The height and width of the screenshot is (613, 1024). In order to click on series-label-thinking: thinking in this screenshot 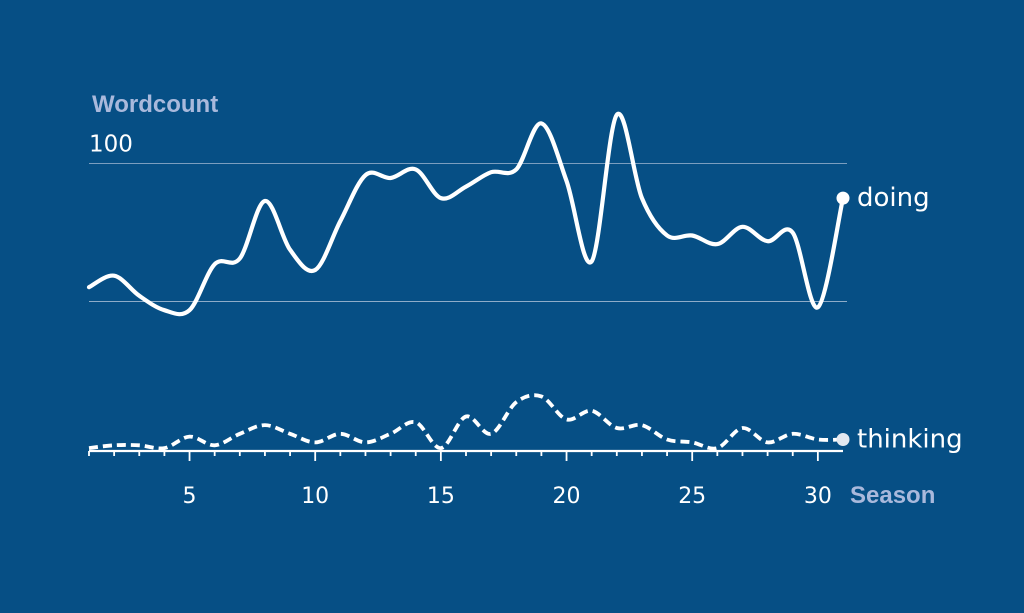, I will do `click(910, 440)`.